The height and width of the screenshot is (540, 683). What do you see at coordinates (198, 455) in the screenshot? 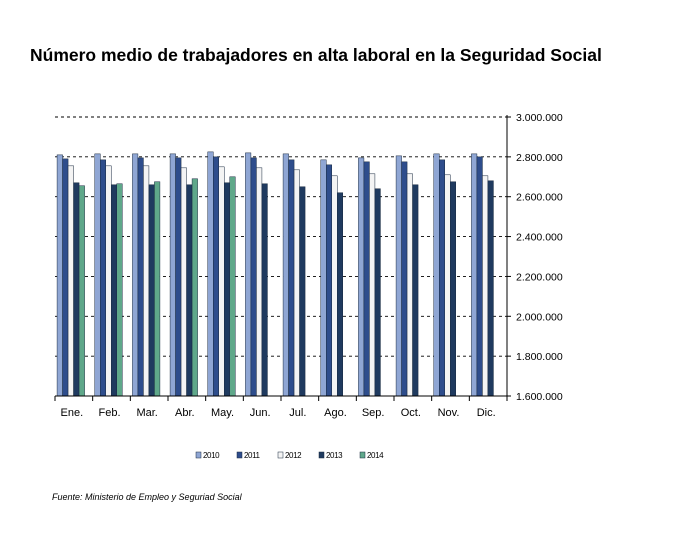
I see `legend-swatch-2010` at bounding box center [198, 455].